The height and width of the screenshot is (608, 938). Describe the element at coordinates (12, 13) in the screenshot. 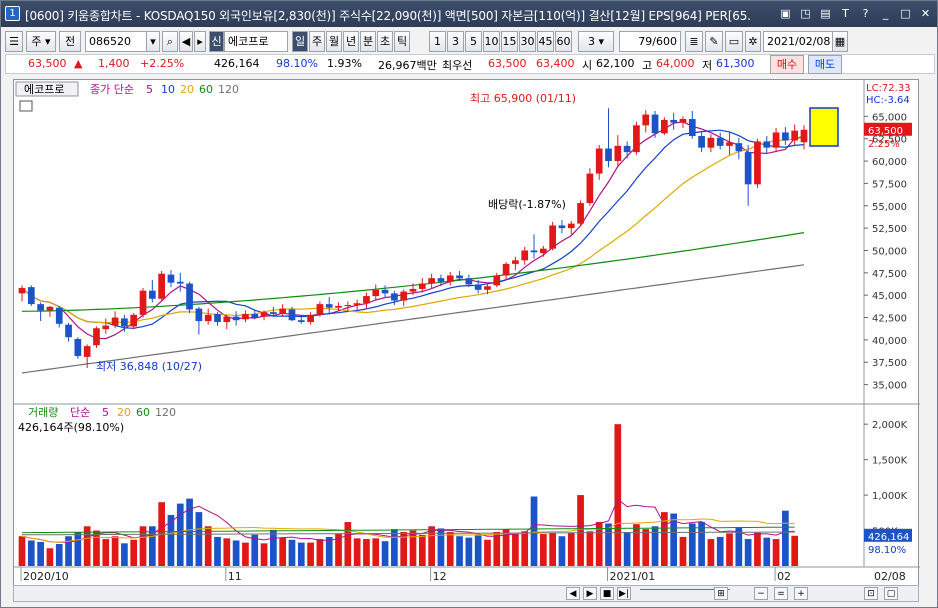

I see `window-number-badge: 1` at that location.